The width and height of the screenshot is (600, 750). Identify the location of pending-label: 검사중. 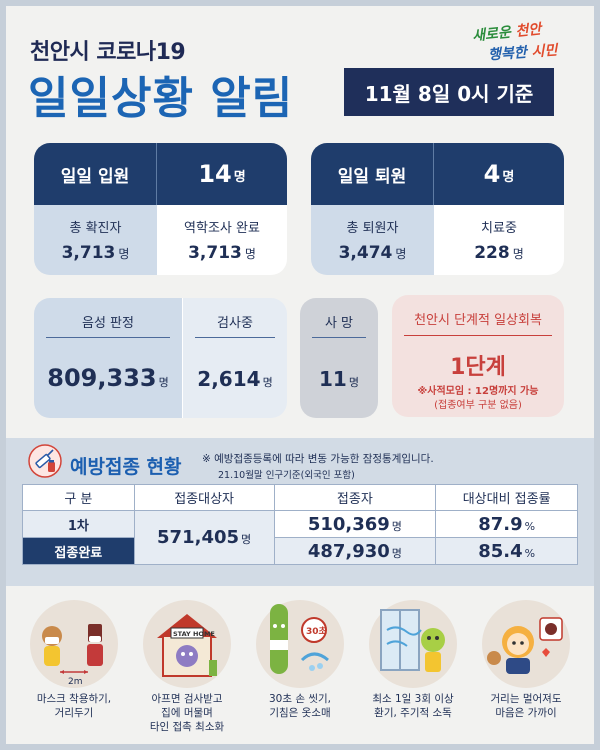
(235, 323).